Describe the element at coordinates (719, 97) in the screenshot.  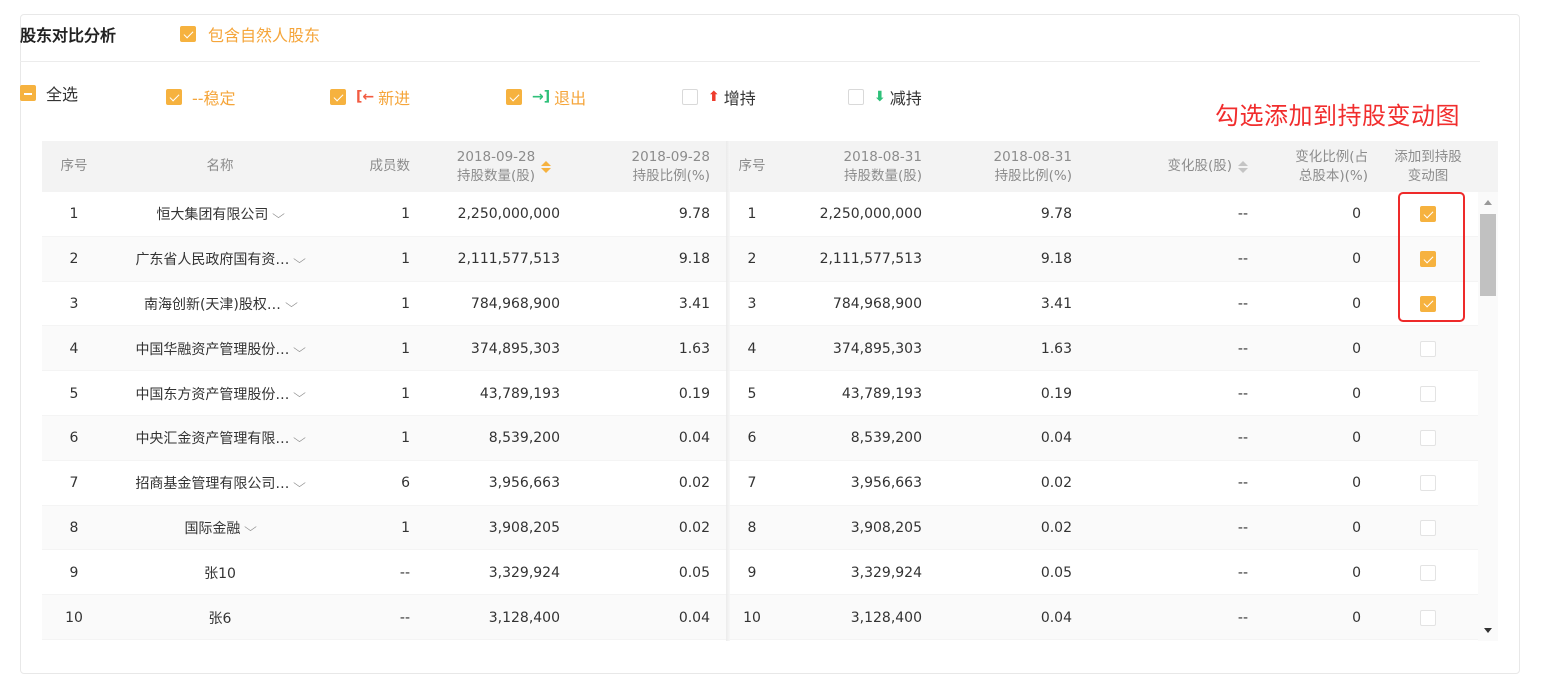
I see `increase-filter: ⬆ 增持` at that location.